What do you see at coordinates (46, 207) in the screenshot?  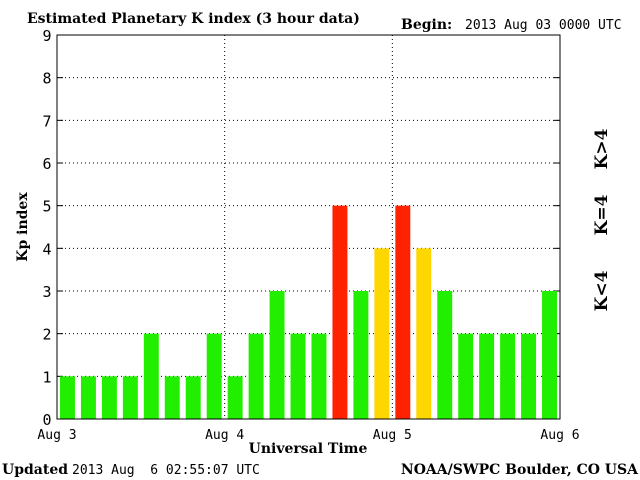 I see `y-tick-label: 5` at bounding box center [46, 207].